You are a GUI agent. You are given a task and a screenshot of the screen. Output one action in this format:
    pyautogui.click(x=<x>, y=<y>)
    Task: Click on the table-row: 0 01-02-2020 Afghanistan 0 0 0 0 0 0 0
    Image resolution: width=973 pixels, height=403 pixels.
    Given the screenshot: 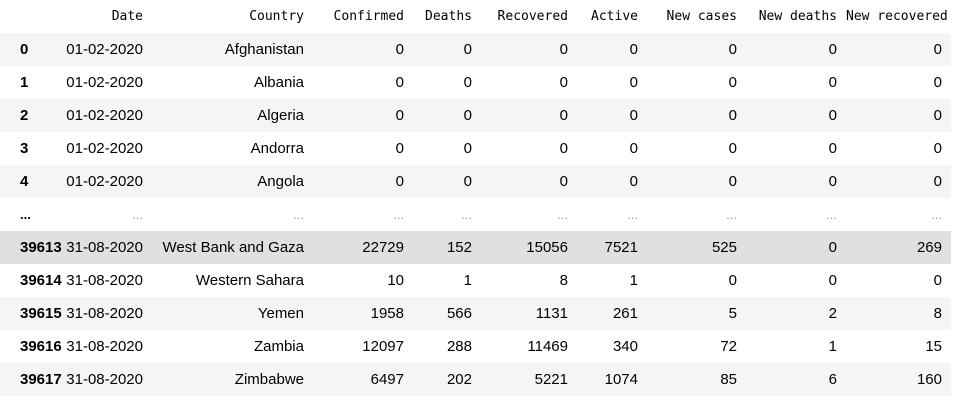 What is the action you would take?
    pyautogui.click(x=475, y=49)
    